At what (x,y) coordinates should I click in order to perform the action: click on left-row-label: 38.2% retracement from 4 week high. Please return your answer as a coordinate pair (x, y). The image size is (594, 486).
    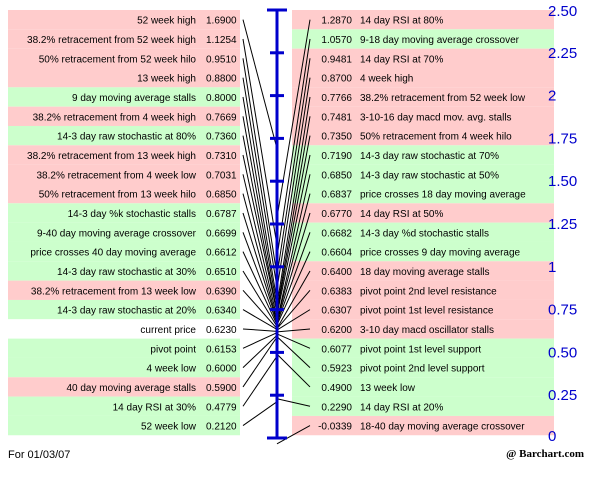
    Looking at the image, I should click on (114, 117).